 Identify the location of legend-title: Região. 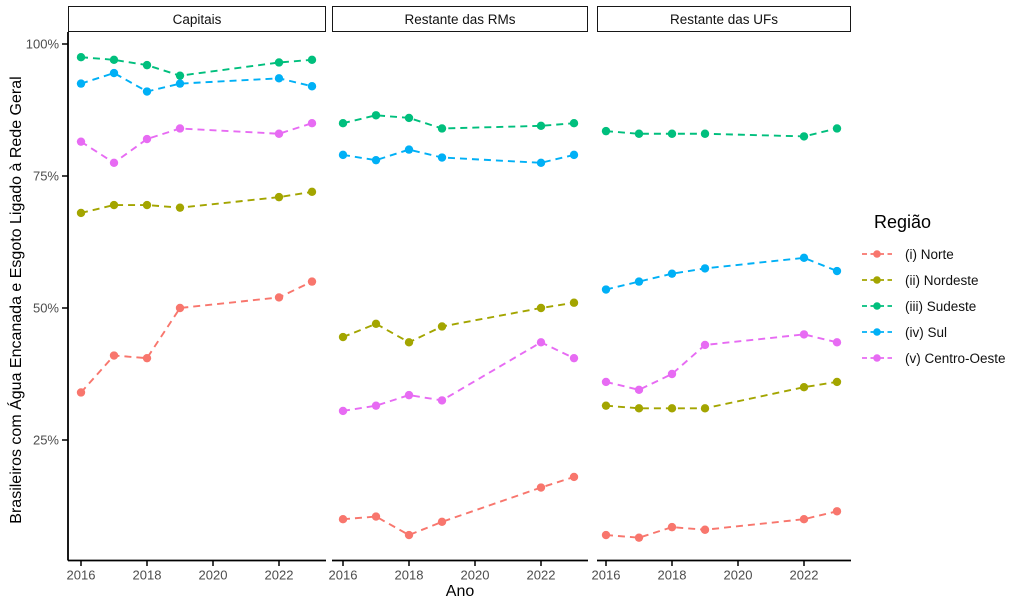
(903, 222).